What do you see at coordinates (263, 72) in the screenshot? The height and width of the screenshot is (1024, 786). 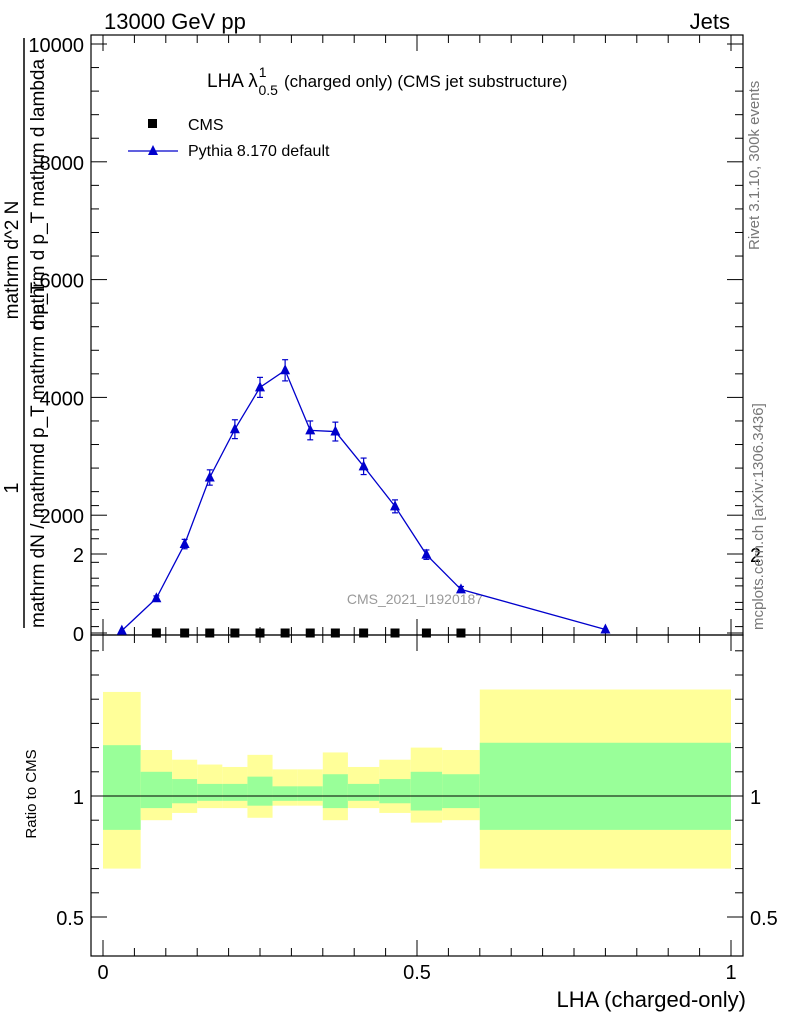 I see `plot-title-sup: 1` at bounding box center [263, 72].